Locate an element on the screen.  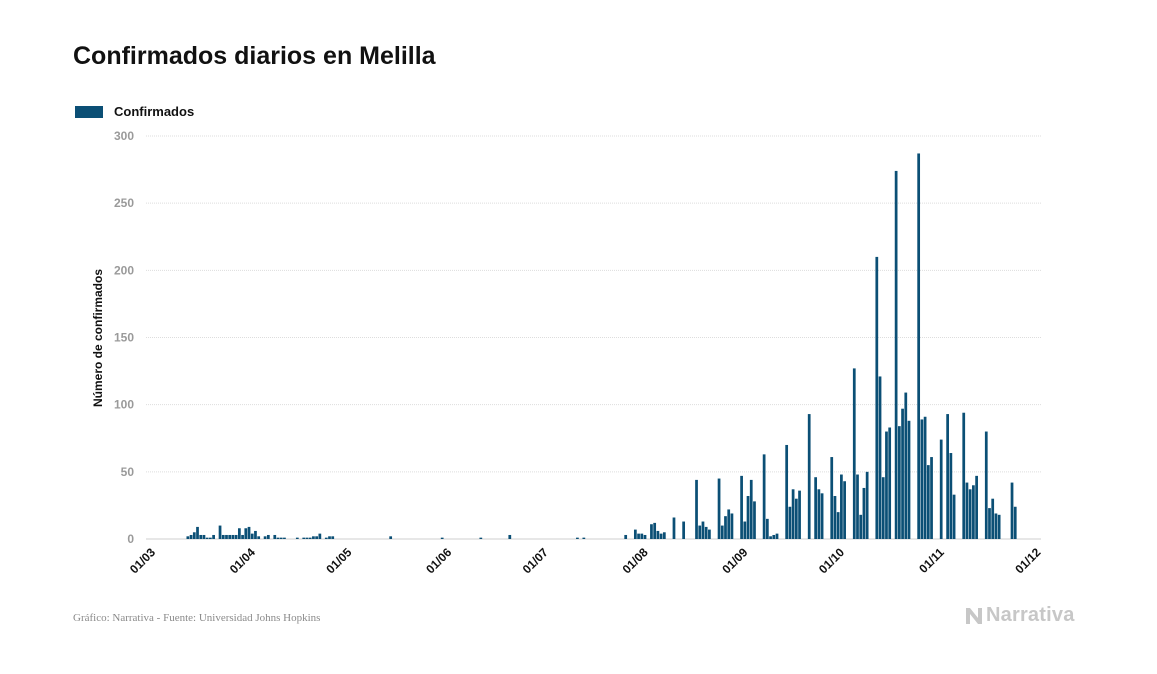
y-axis-label: Número de confirmados is located at coordinates (98, 338).